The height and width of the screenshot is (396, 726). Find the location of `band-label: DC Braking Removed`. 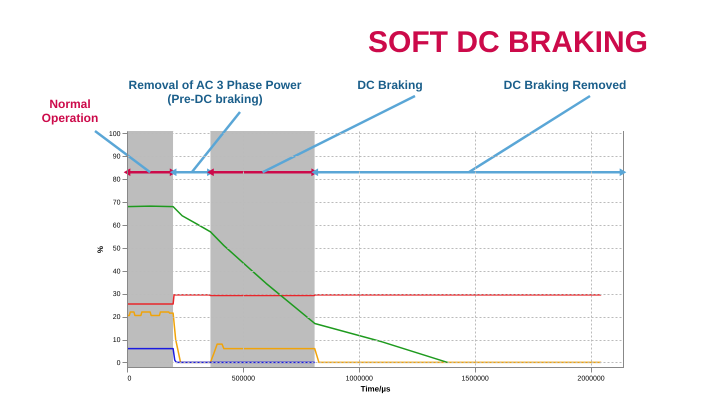

band-label: DC Braking Removed is located at coordinates (565, 85).